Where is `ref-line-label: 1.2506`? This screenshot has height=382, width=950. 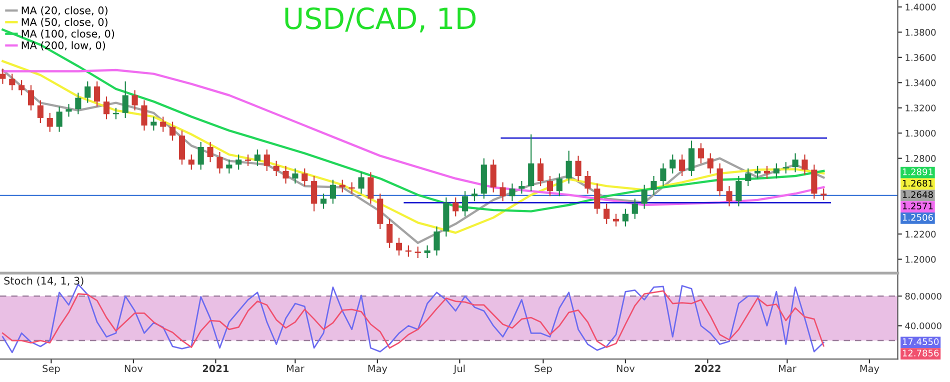
ref-line-label: 1.2506 is located at coordinates (917, 217).